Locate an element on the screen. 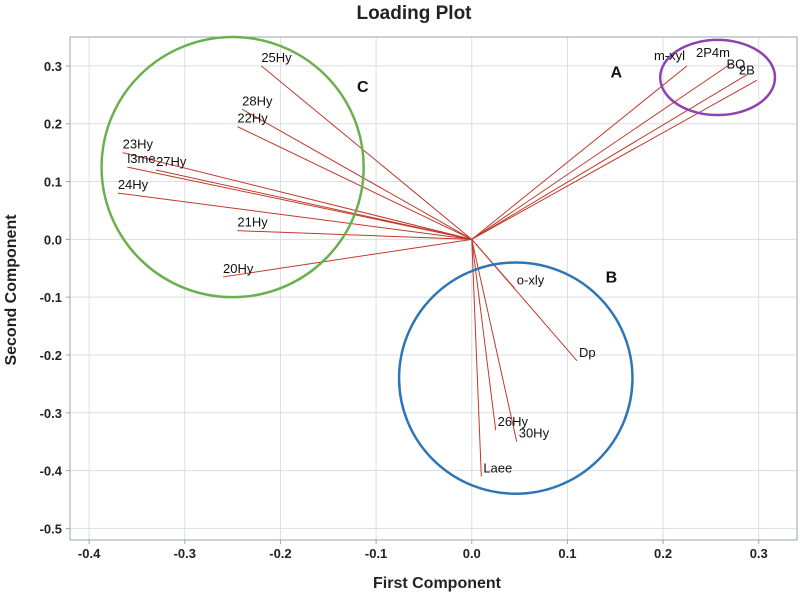 Image resolution: width=800 pixels, height=597 pixels. point-label: 21Hy is located at coordinates (252, 222).